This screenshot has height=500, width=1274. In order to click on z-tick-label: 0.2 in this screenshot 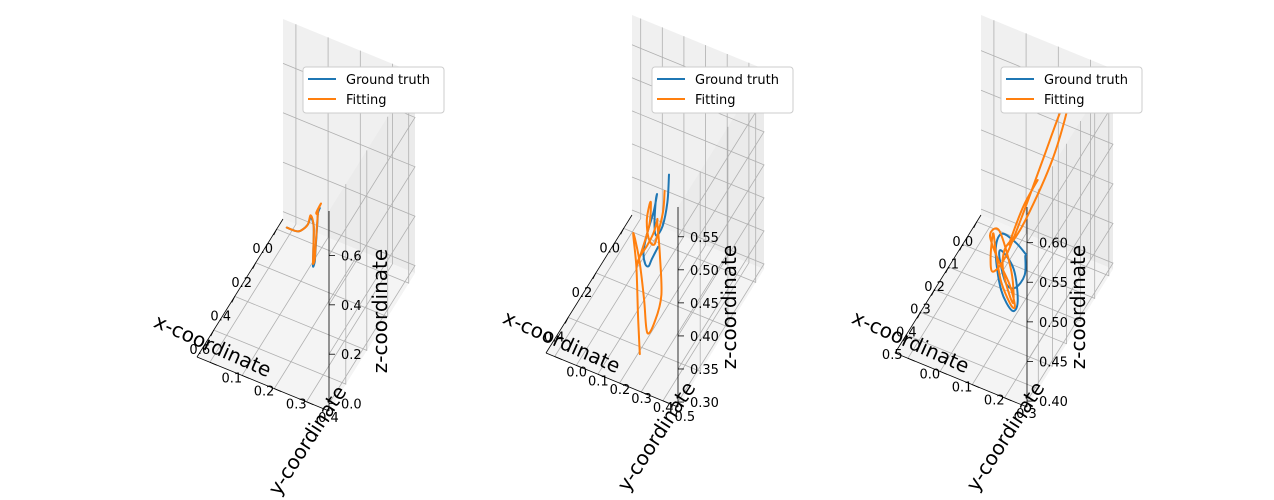, I will do `click(351, 355)`.